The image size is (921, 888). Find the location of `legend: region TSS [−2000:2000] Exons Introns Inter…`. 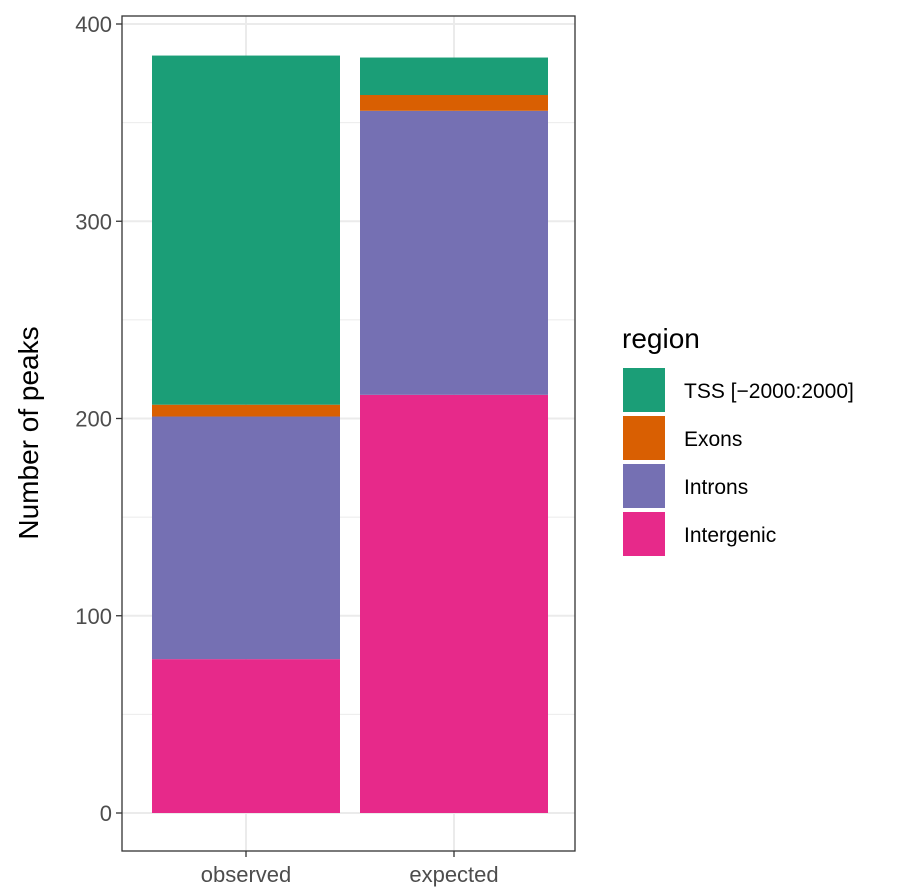

legend: region TSS [−2000:2000] Exons Introns Inter… is located at coordinates (738, 439).